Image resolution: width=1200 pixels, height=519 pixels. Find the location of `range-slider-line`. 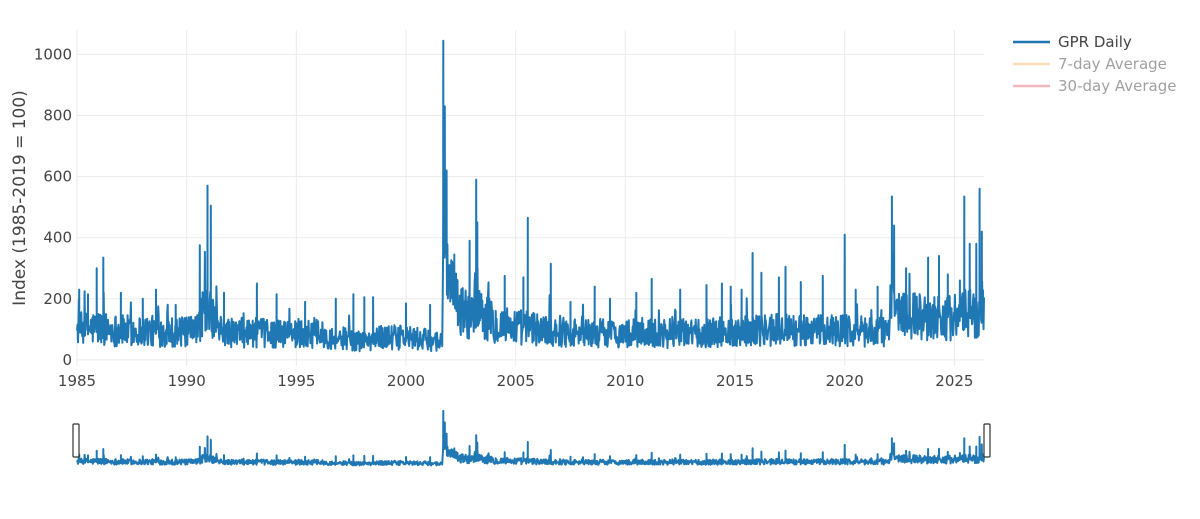

range-slider-line is located at coordinates (530, 438).